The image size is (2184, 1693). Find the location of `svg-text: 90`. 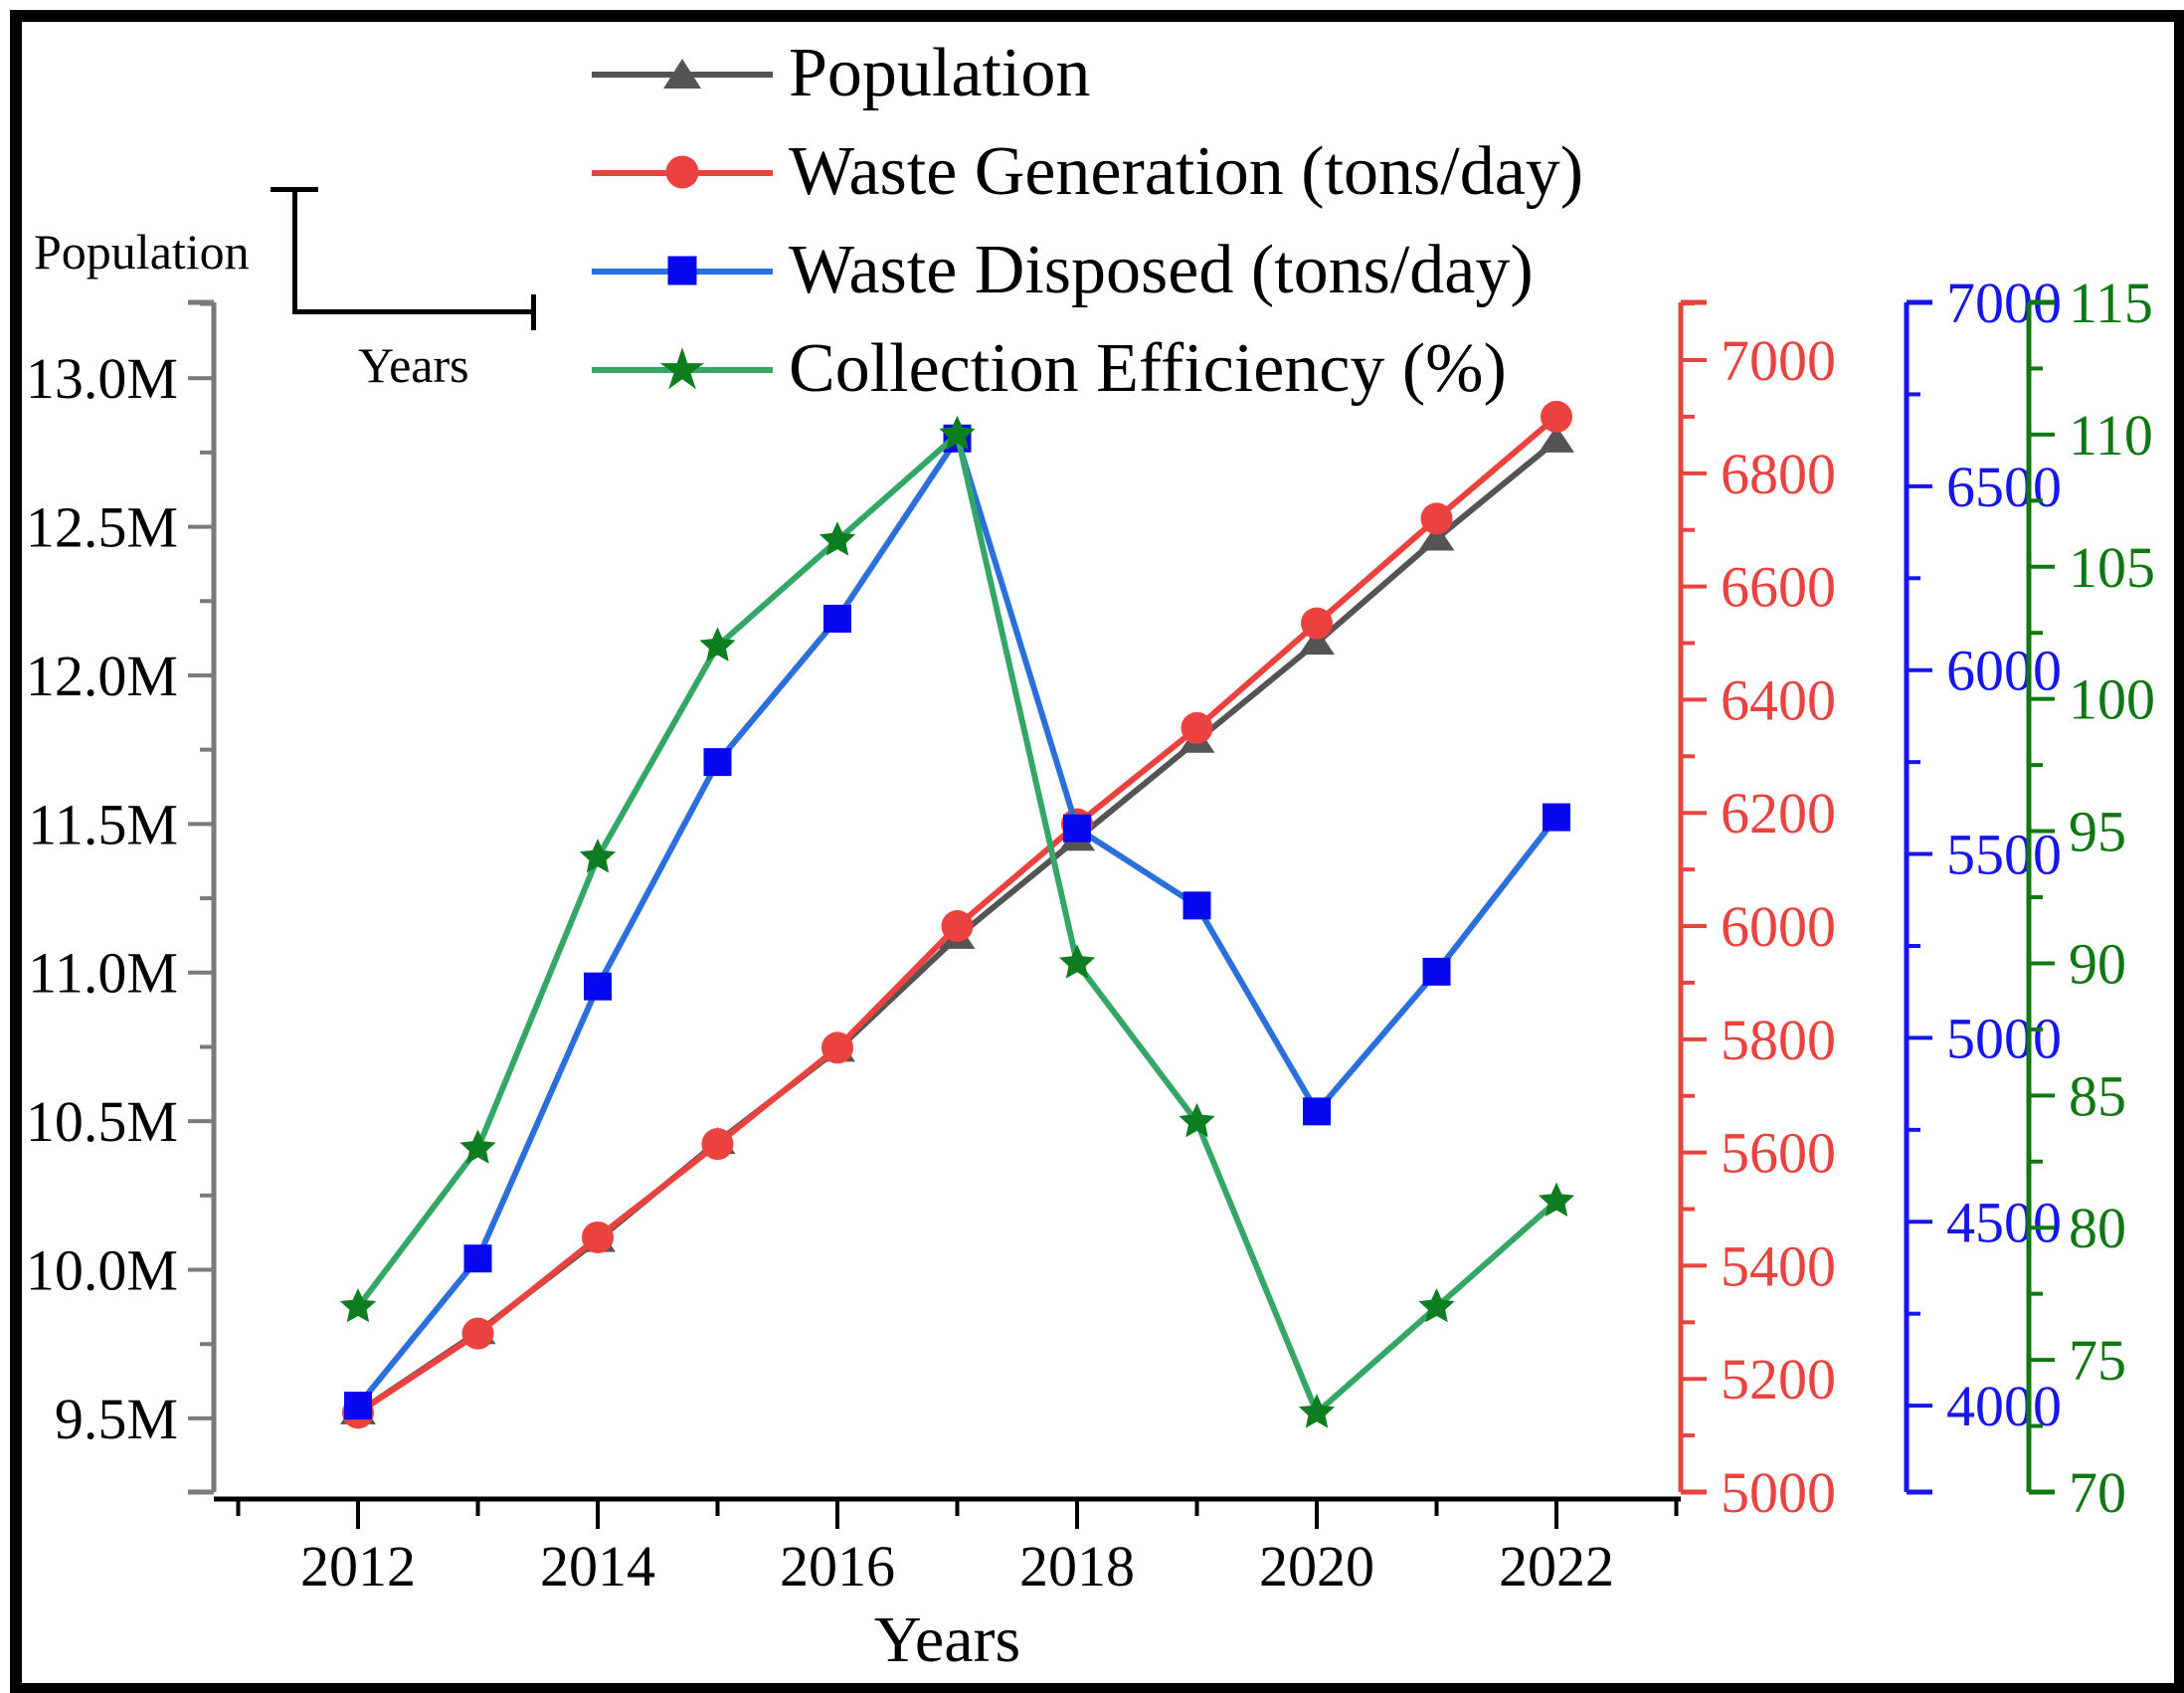

svg-text: 90 is located at coordinates (2097, 963).